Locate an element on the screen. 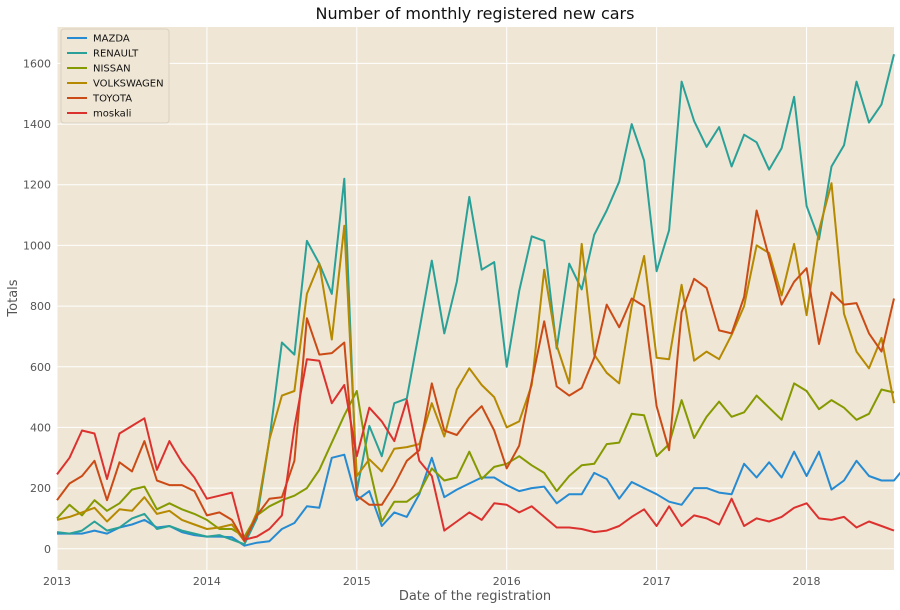 This screenshot has width=900, height=610. x-tick-label: 2013 is located at coordinates (57, 581).